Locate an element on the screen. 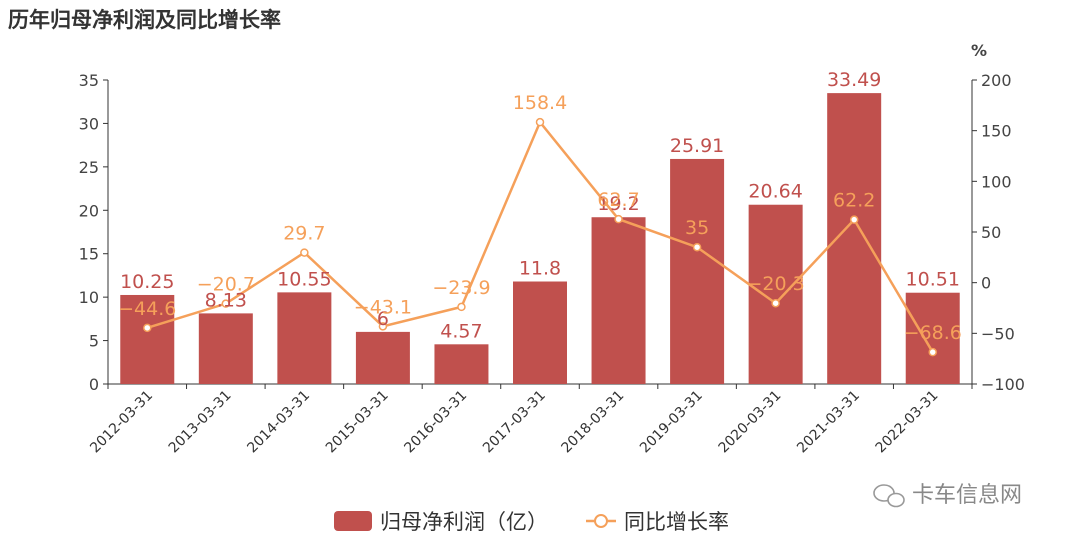 This screenshot has height=540, width=1080. x-tick-label: 2019-03-31 is located at coordinates (671, 422).